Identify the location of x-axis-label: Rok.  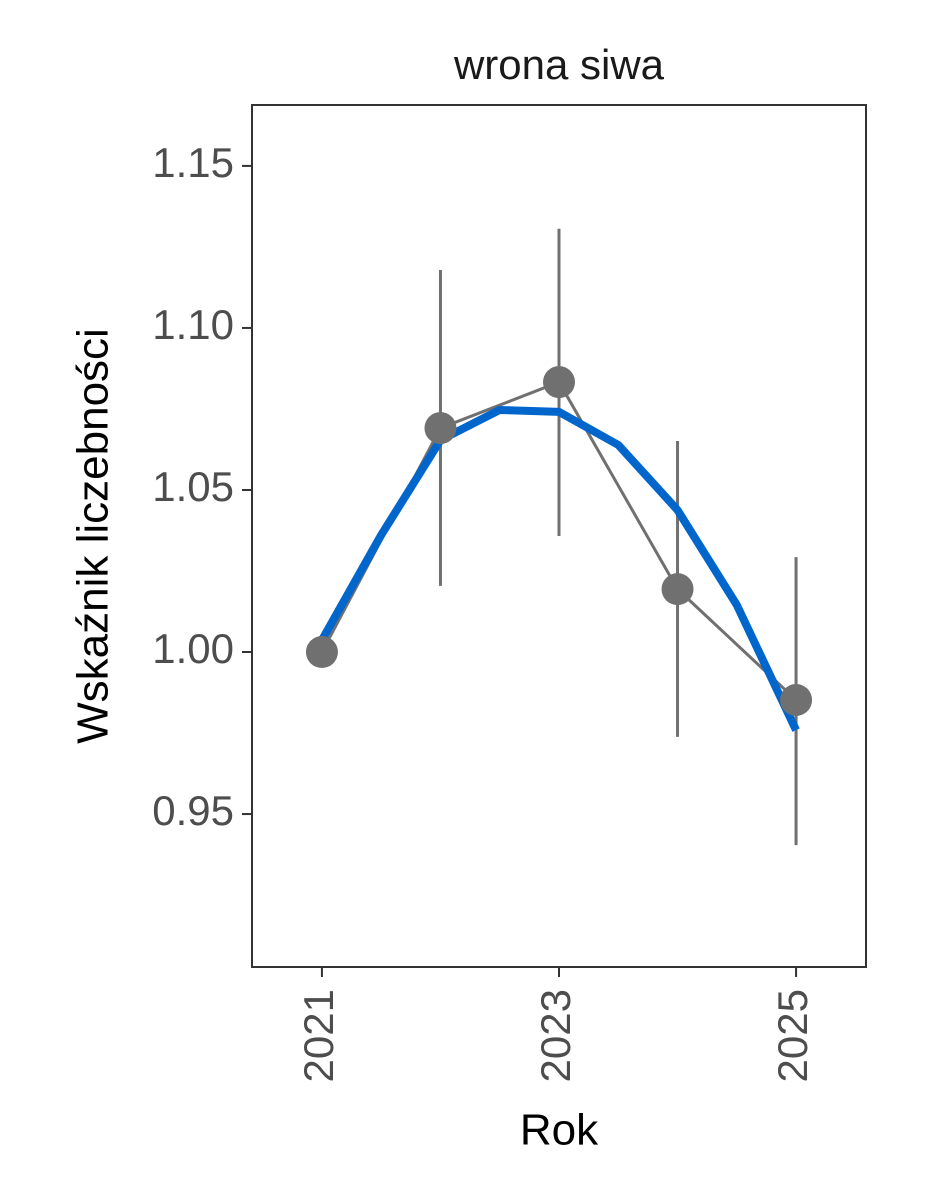
(559, 1130).